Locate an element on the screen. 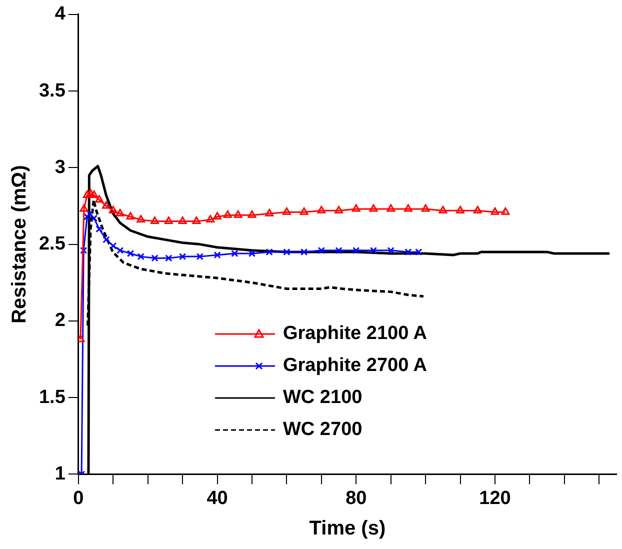 The height and width of the screenshot is (549, 622). x-tick-label: 0 is located at coordinates (78, 498).